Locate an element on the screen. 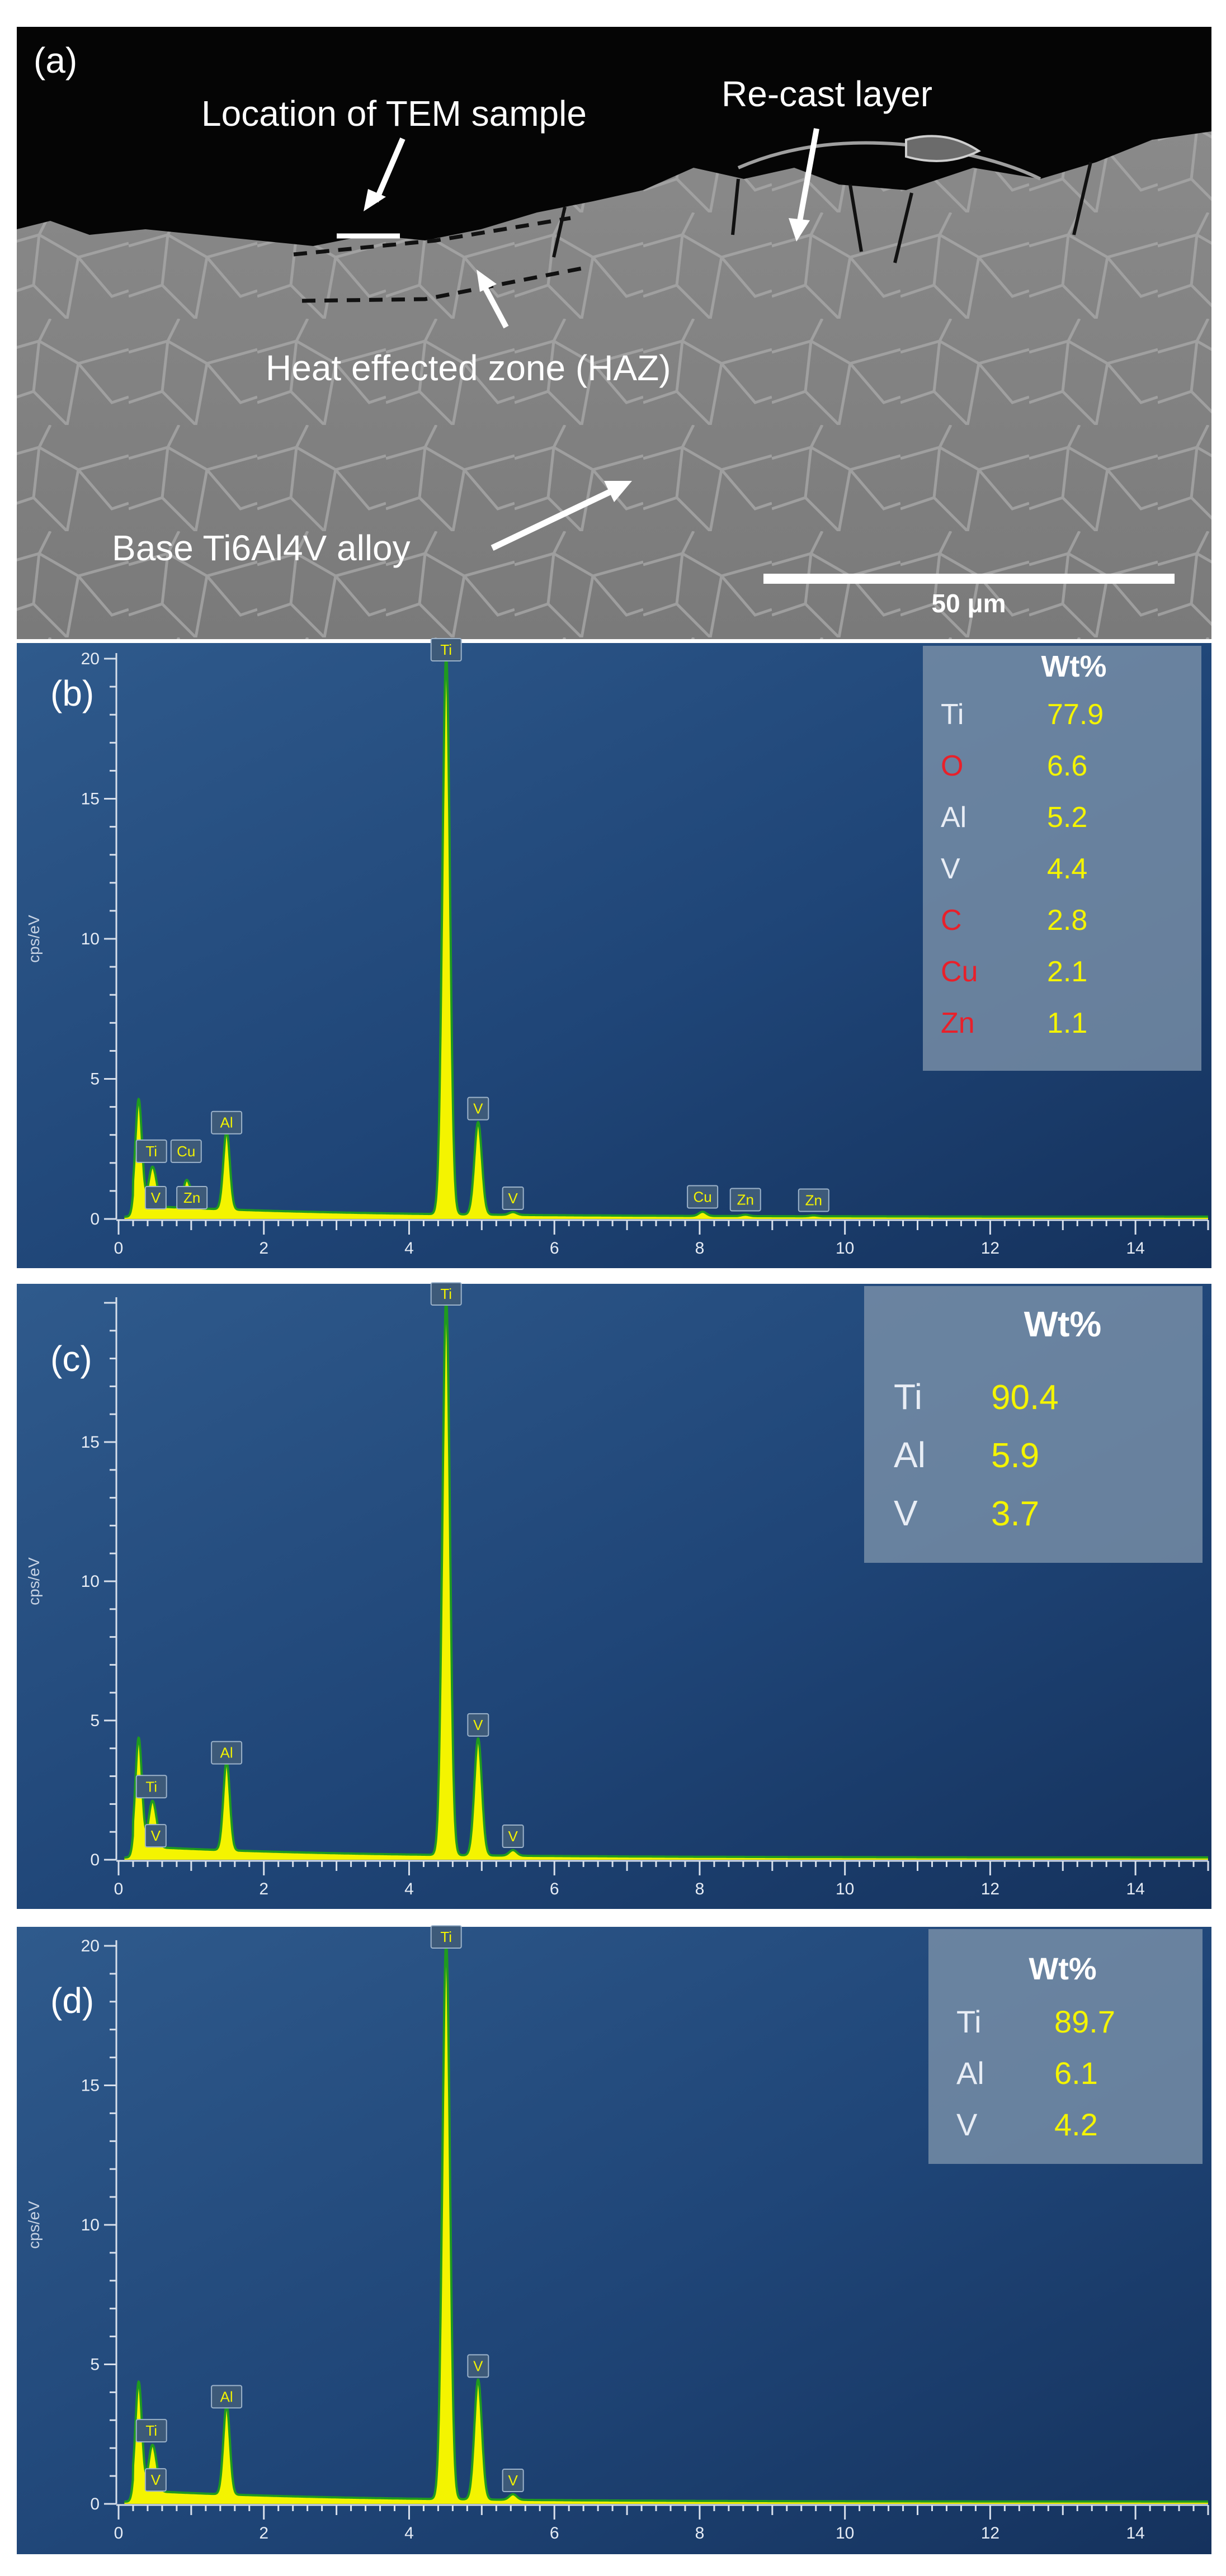 Image resolution: width=1226 pixels, height=2576 pixels. haz-boundary-upper is located at coordinates (432, 236).